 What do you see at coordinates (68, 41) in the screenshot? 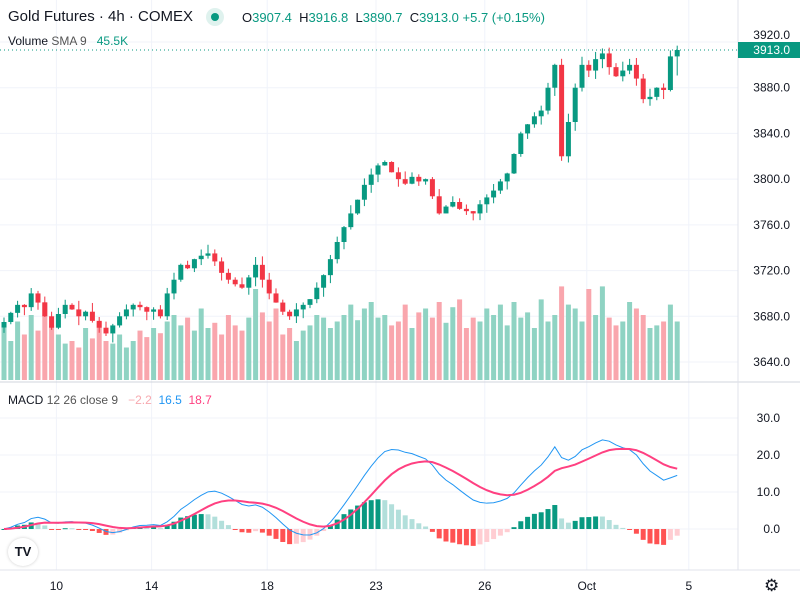
I see `volume-legend: Volume SMA 9 45.5K` at bounding box center [68, 41].